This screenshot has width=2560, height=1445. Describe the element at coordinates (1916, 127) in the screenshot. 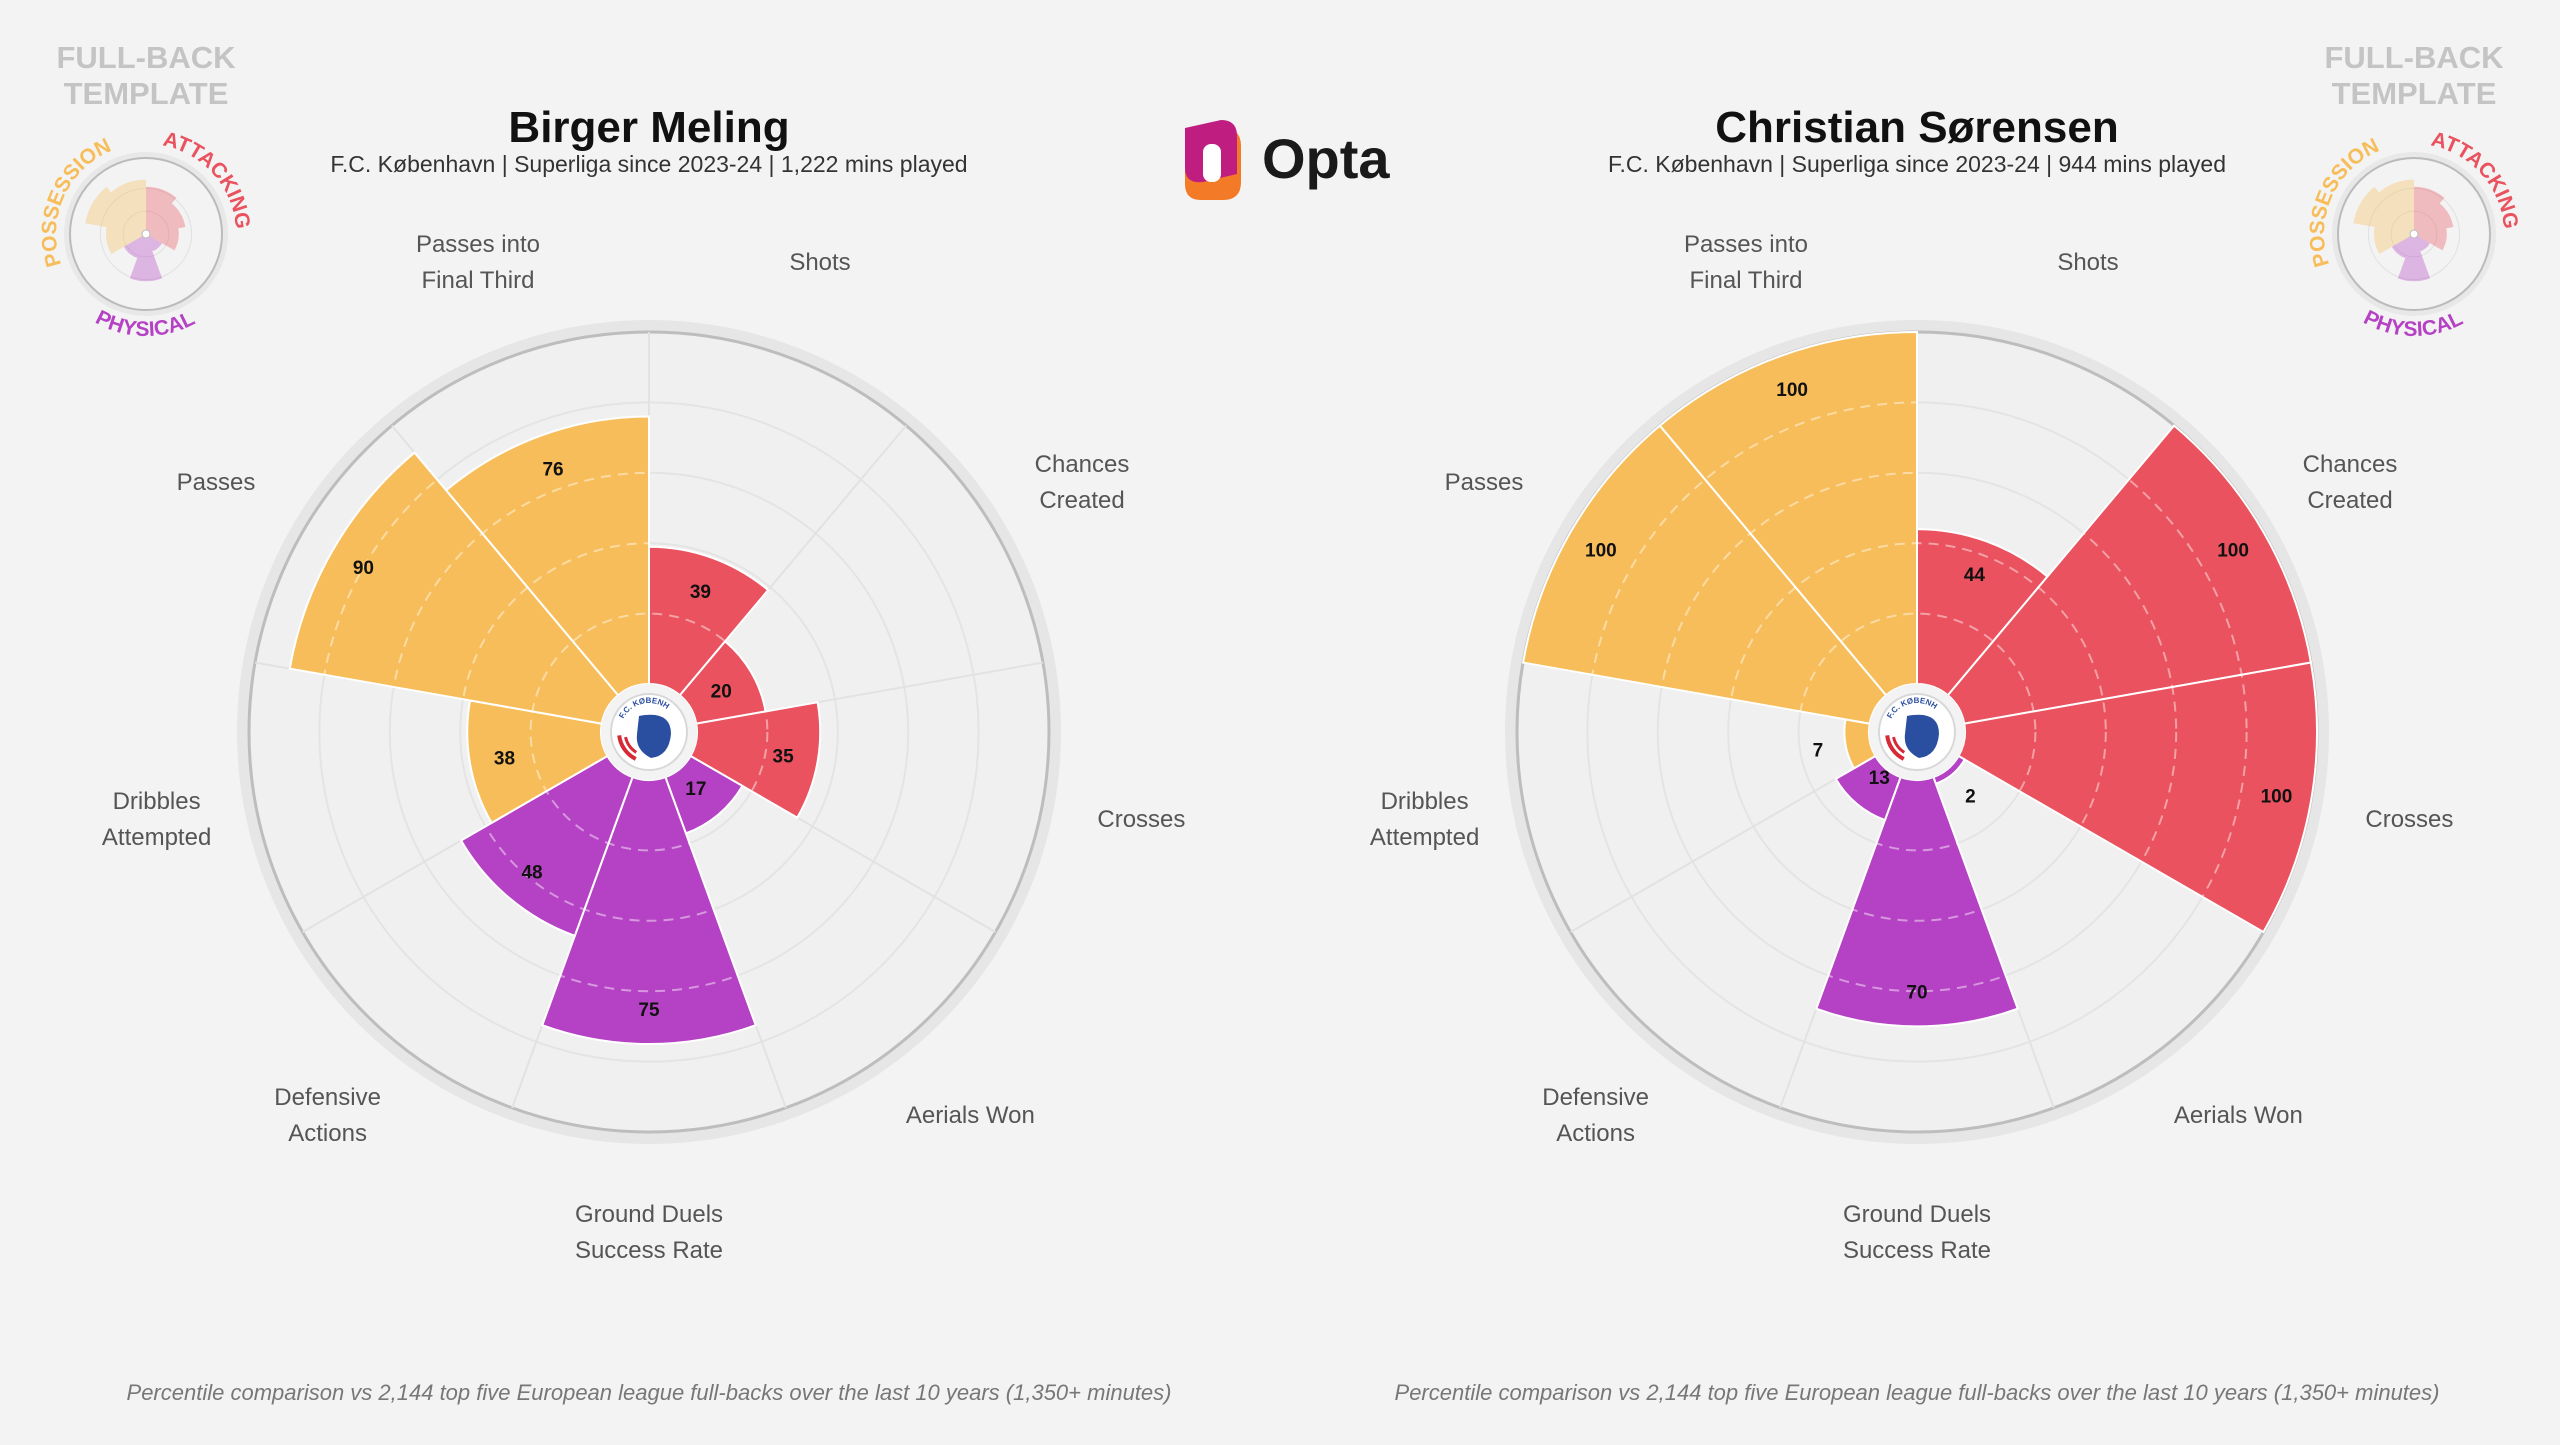

I see `player-name: Christian Sørensen` at that location.